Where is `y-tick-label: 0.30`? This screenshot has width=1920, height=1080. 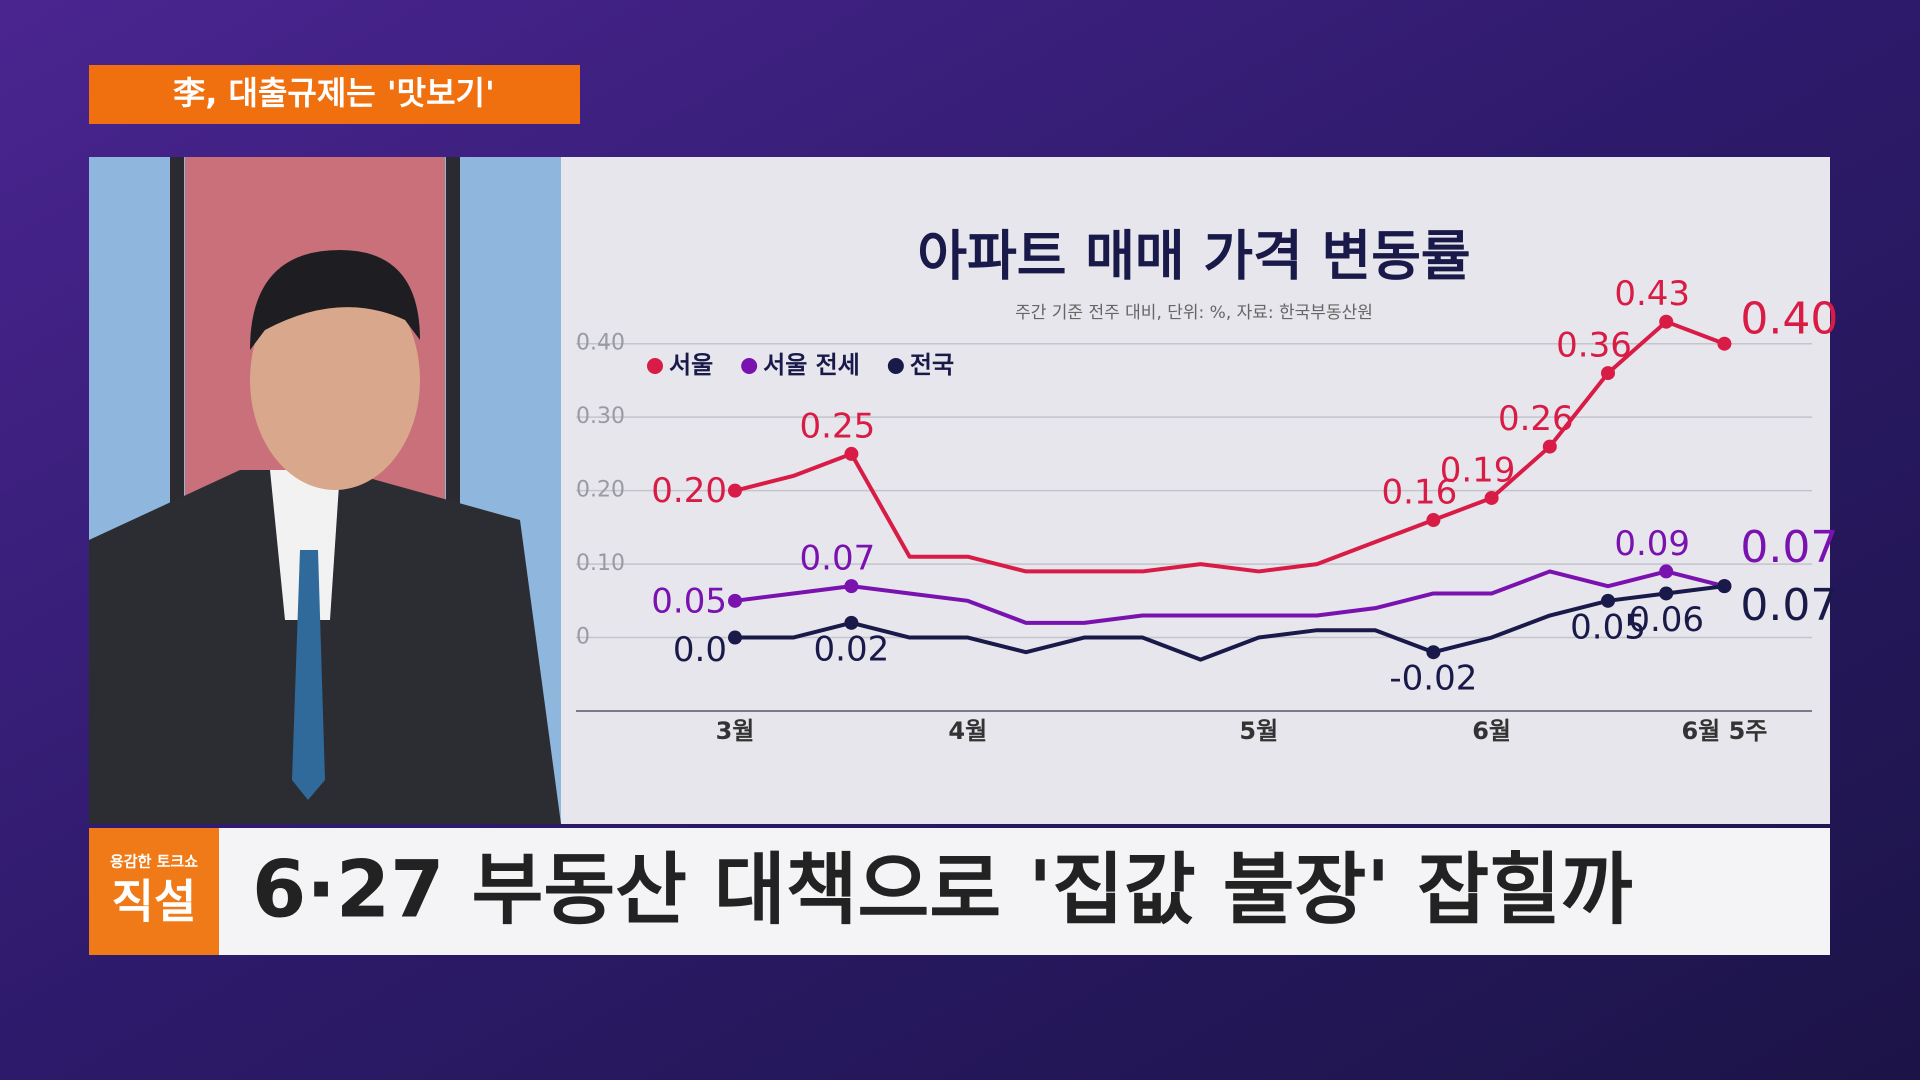 y-tick-label: 0.30 is located at coordinates (600, 416).